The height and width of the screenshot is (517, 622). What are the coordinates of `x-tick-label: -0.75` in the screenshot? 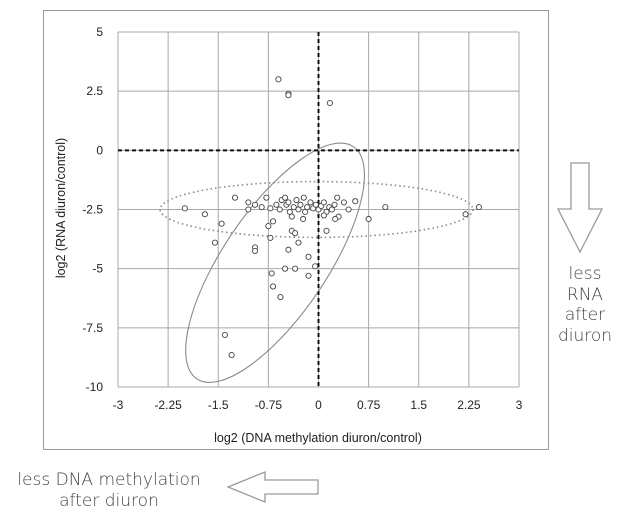 It's located at (269, 405).